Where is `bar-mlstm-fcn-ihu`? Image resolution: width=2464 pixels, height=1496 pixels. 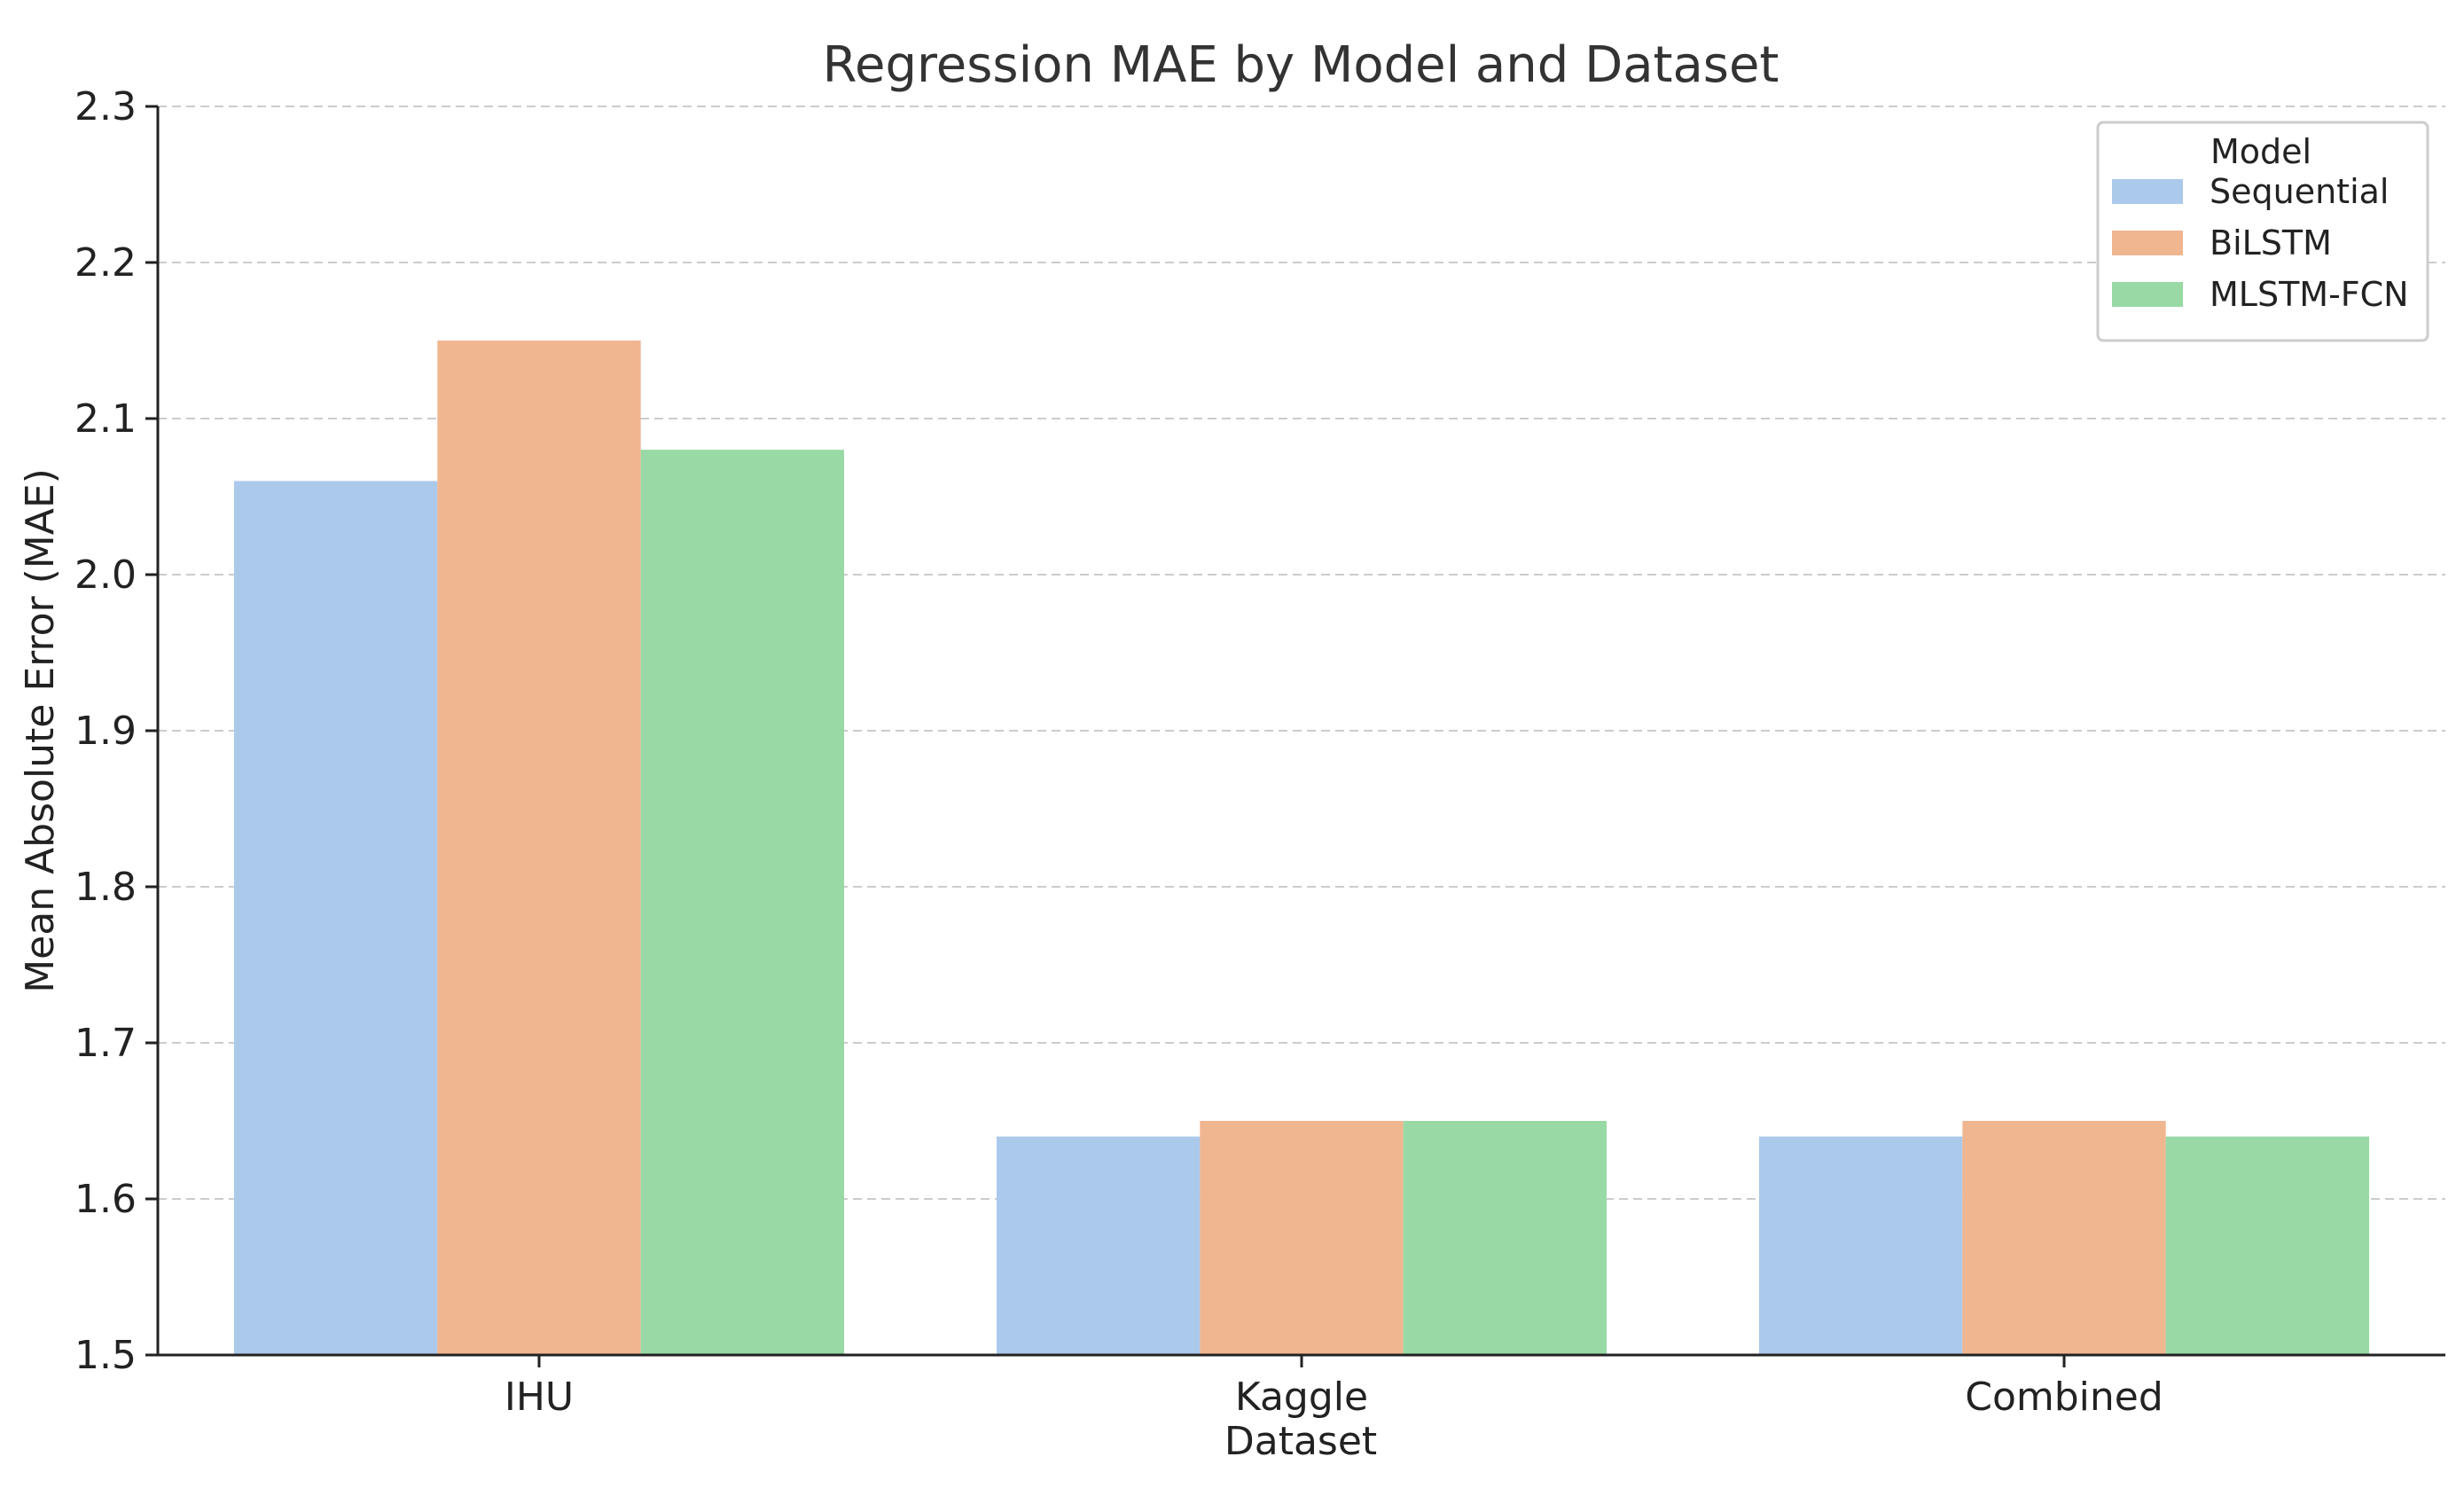
bar-mlstm-fcn-ihu is located at coordinates (742, 902).